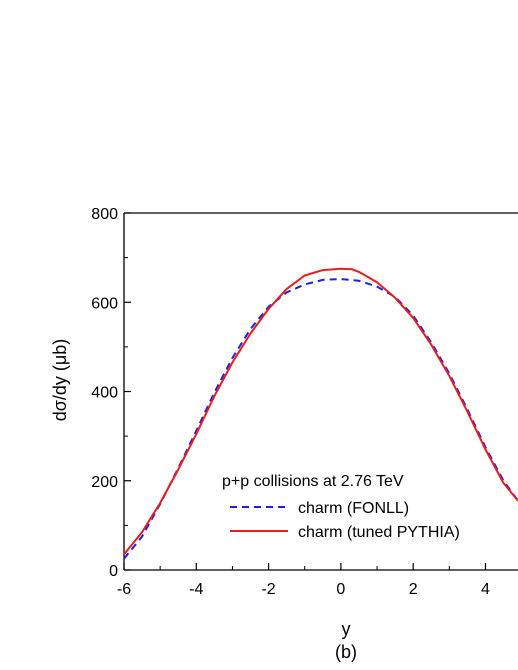 Image resolution: width=518 pixels, height=670 pixels. I want to click on x-tick-label: -4, so click(196, 589).